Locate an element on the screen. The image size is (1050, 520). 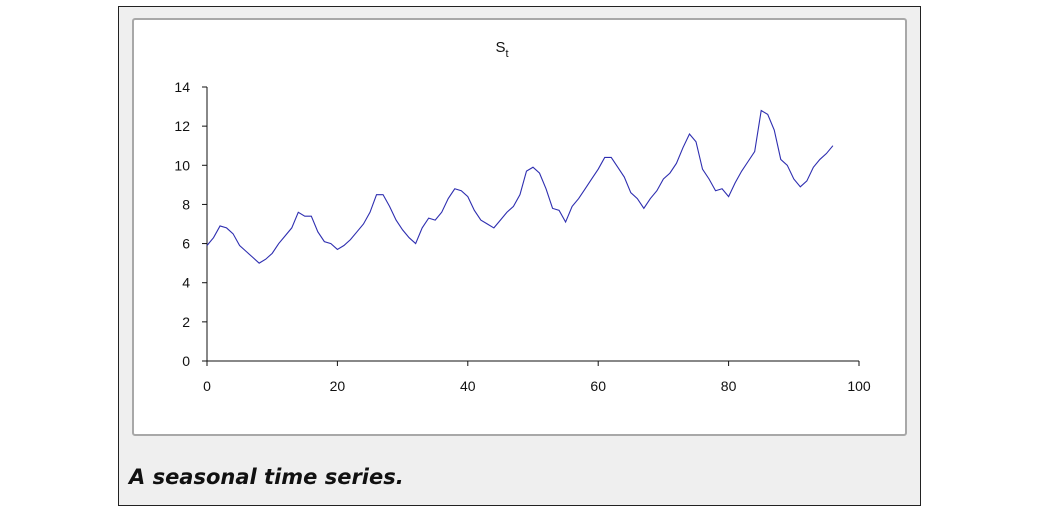
chart-title: St is located at coordinates (501, 49).